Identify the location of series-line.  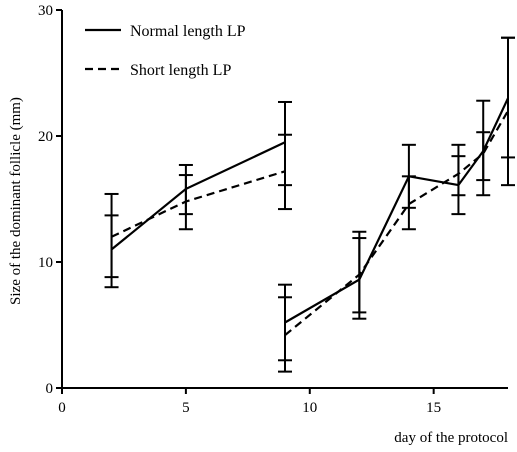
(198, 196).